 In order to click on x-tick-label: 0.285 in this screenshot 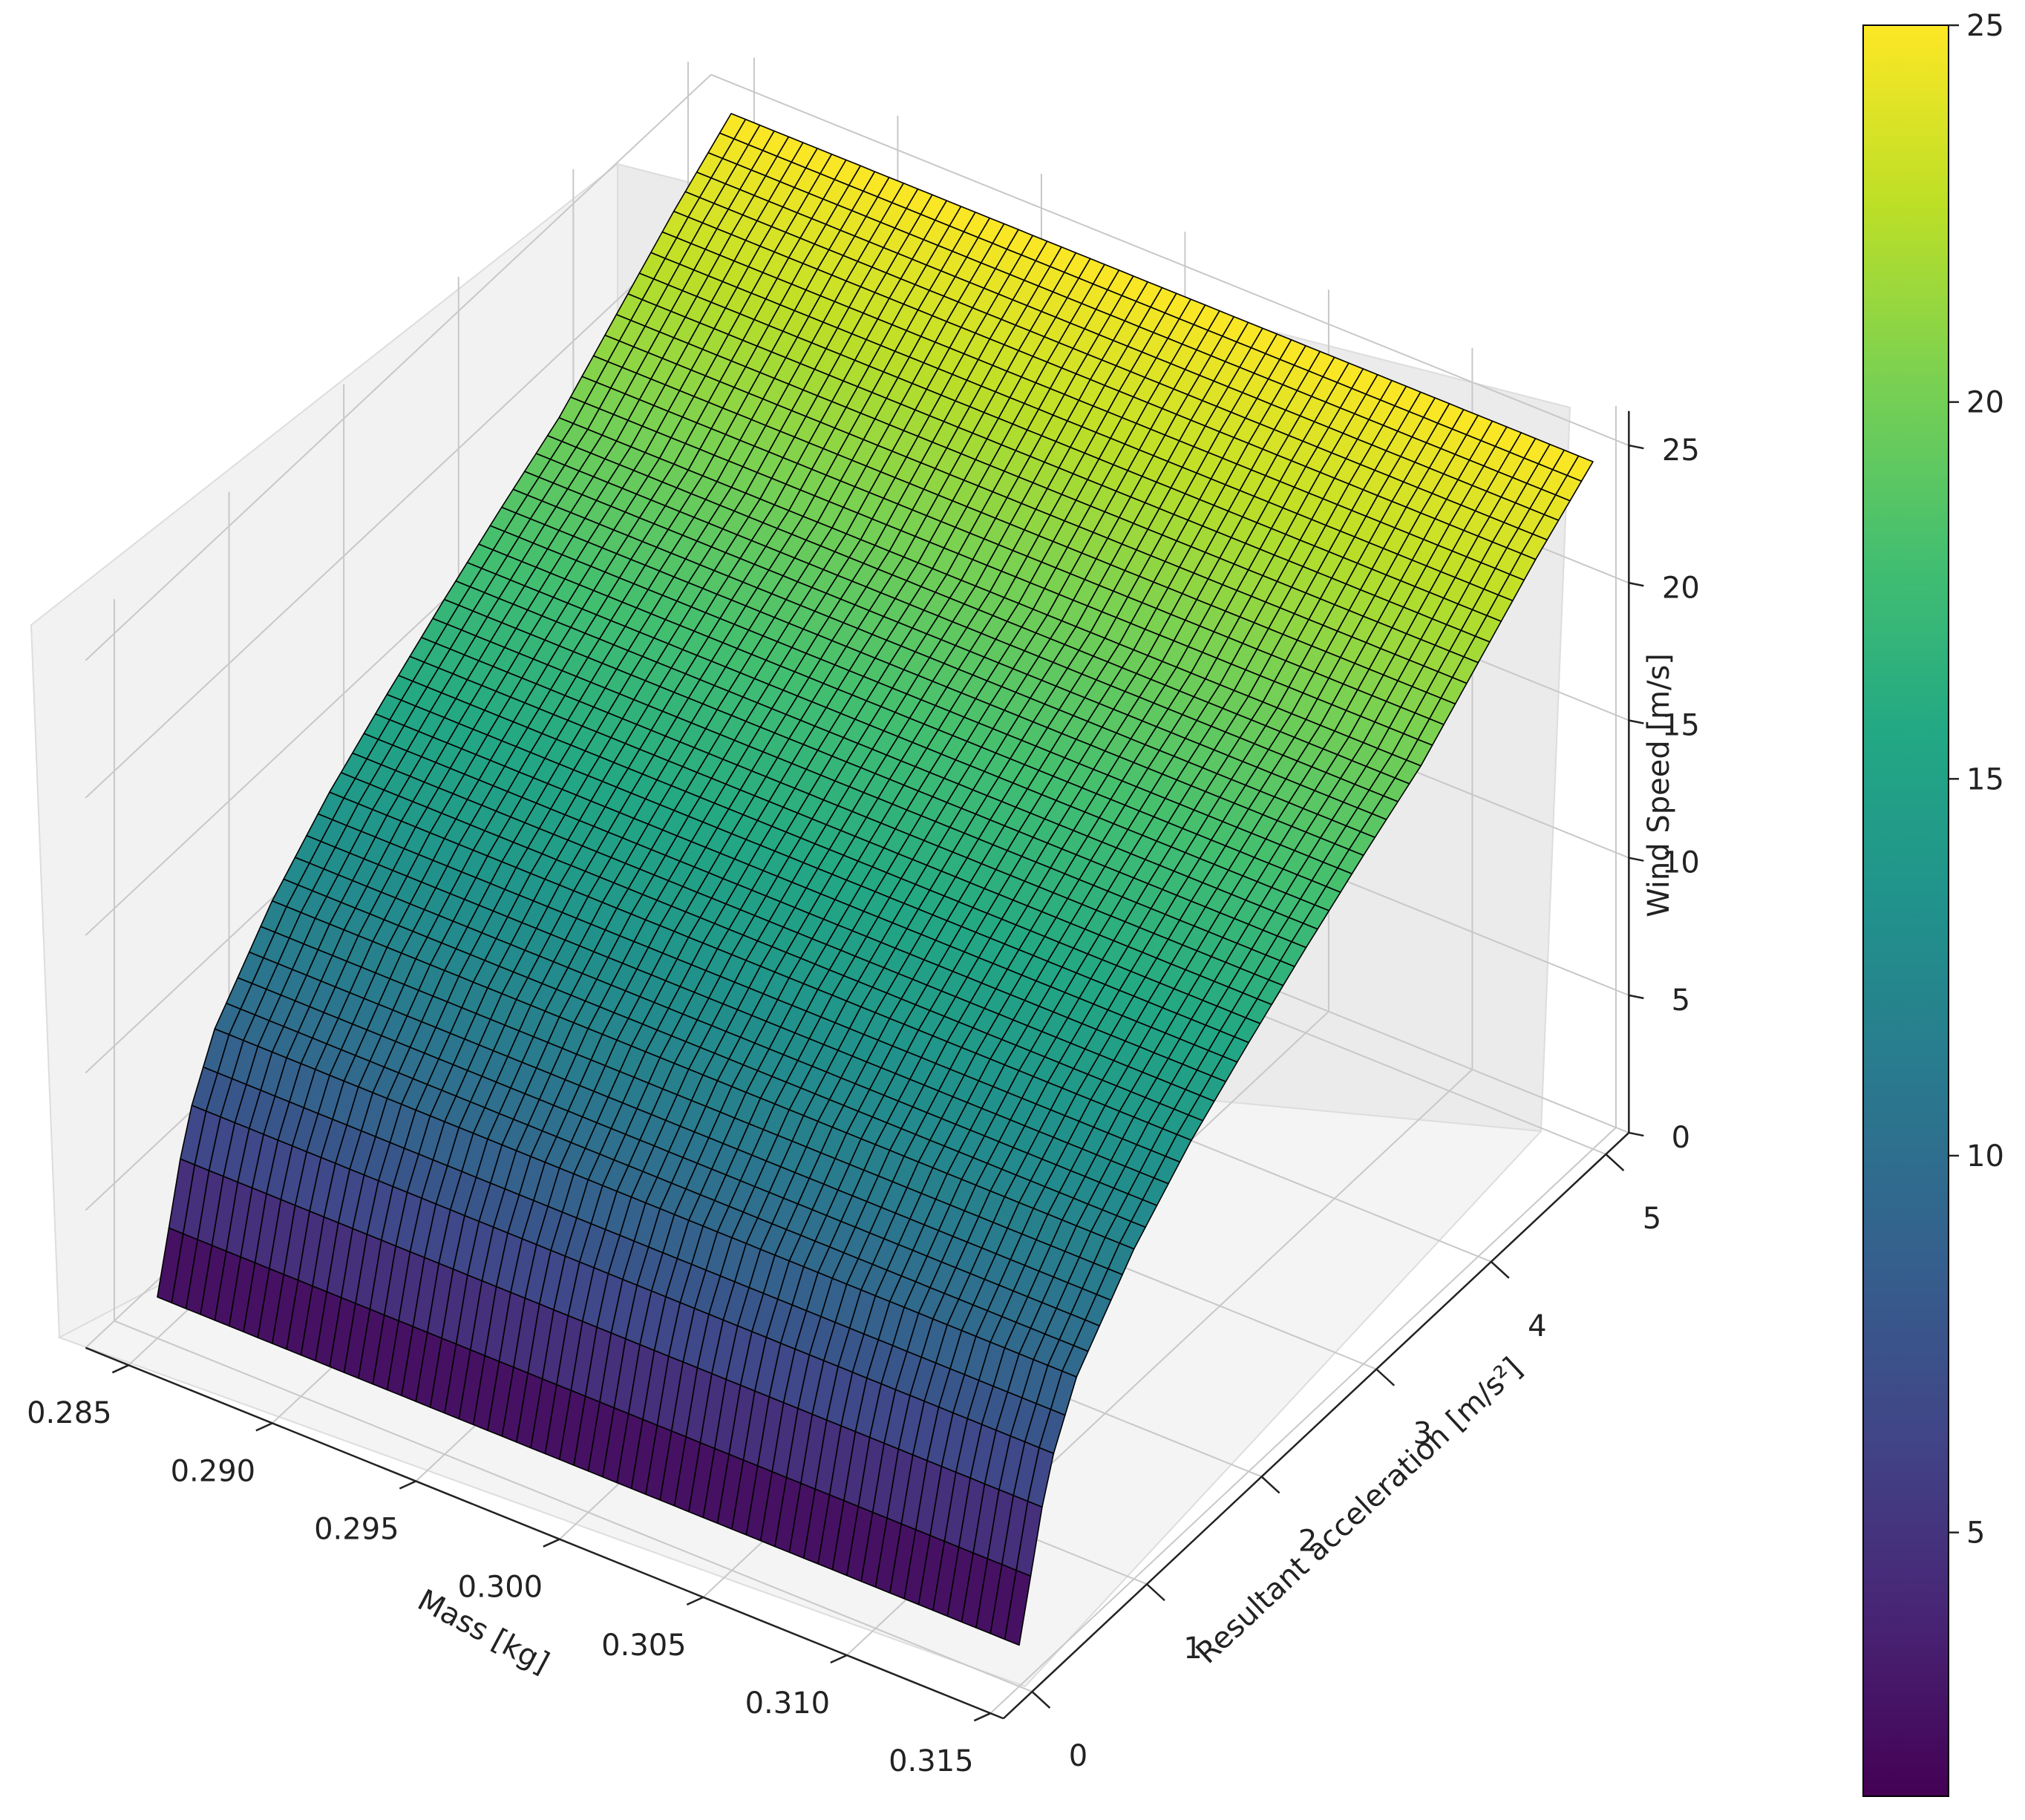, I will do `click(69, 1413)`.